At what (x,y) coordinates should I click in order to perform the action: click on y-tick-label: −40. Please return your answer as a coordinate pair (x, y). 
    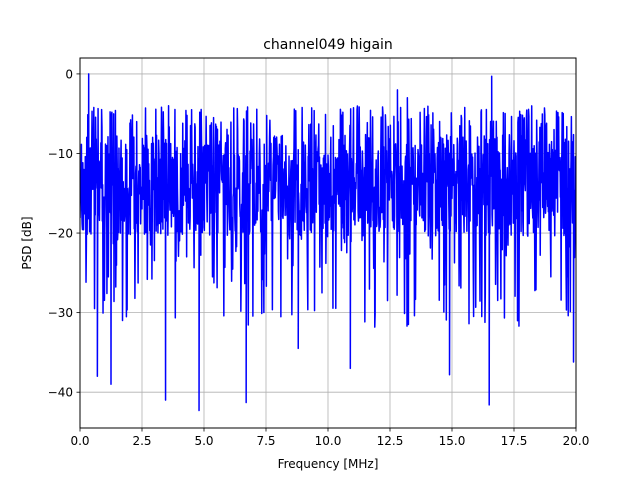
    Looking at the image, I should click on (60, 393).